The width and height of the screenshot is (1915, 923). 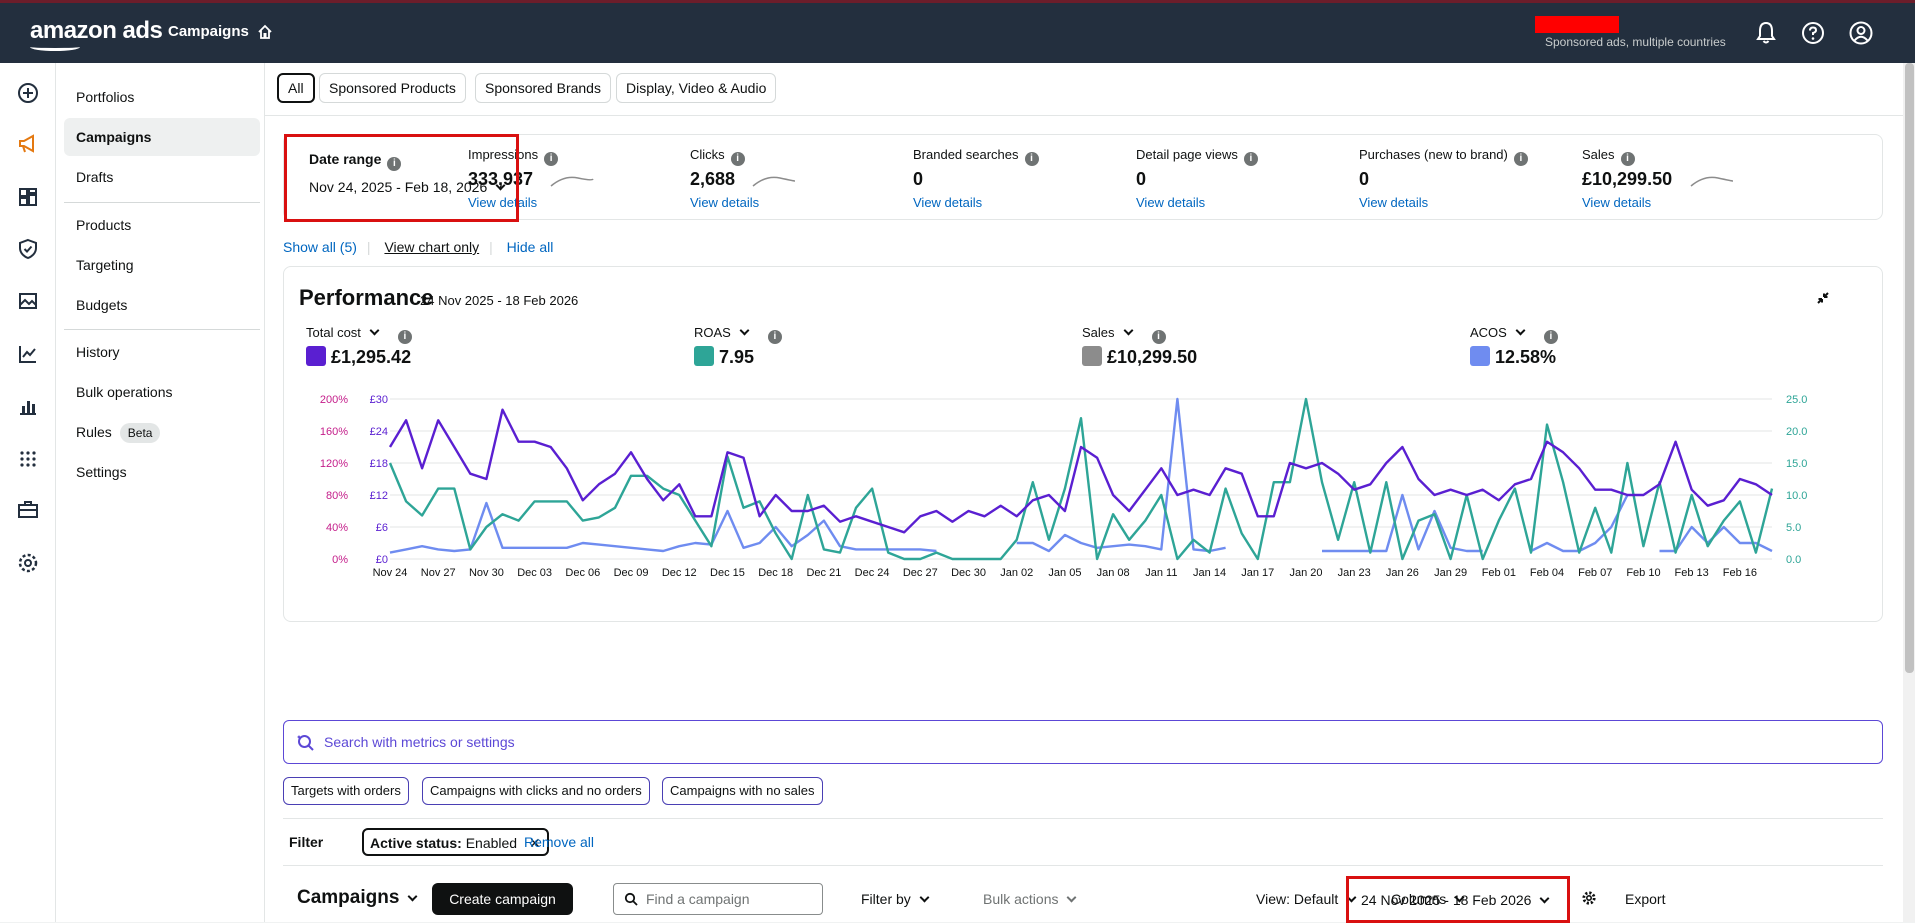 I want to click on collapse-icon, so click(x=1823, y=298).